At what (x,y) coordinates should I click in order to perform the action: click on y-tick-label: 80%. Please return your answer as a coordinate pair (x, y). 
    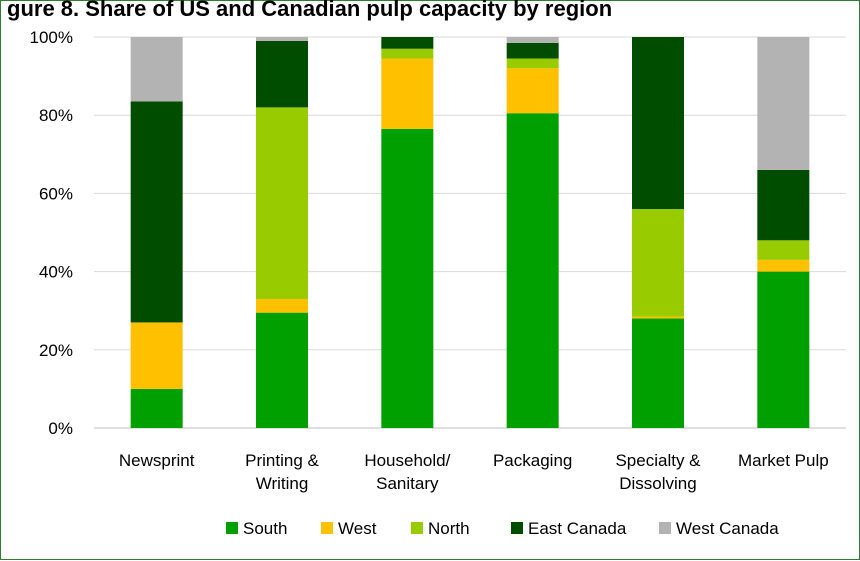
    Looking at the image, I should click on (56, 115).